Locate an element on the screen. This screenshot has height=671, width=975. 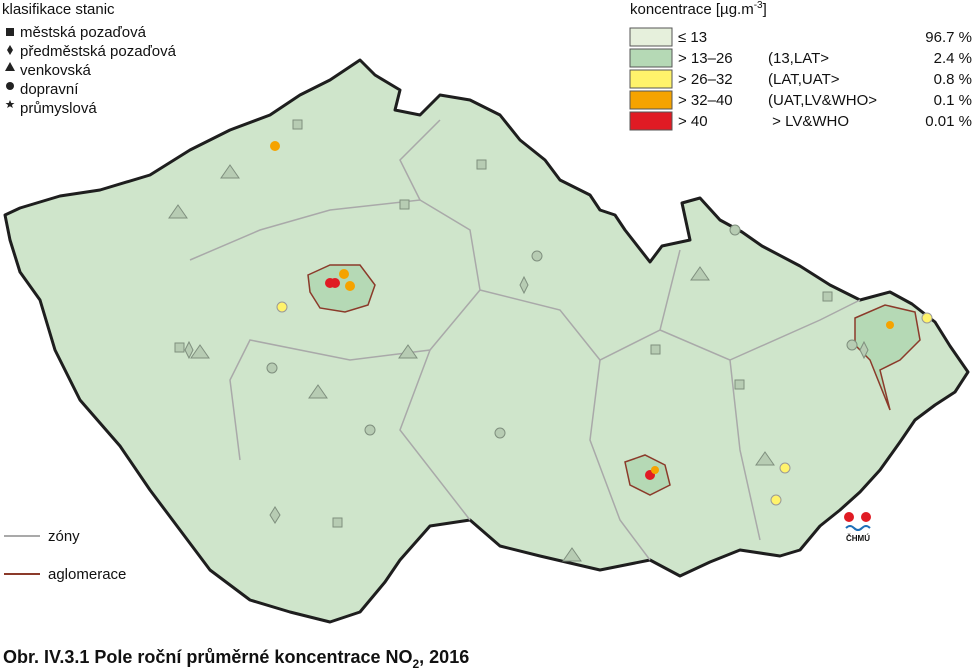
class-interval: (LAT,UAT> is located at coordinates (804, 79).